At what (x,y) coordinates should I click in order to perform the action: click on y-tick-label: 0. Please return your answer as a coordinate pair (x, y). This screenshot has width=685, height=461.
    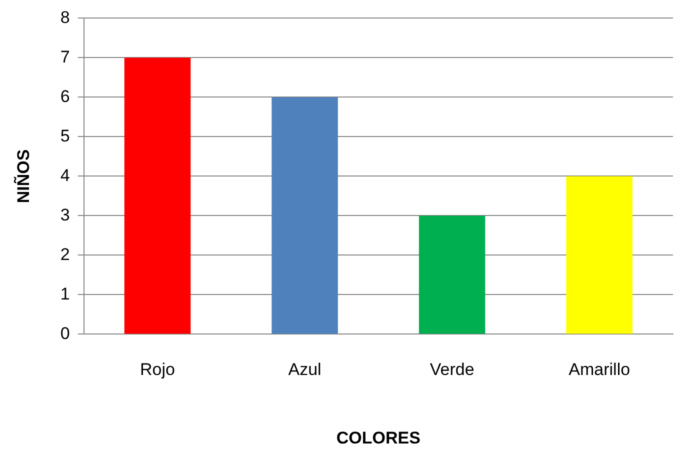
    Looking at the image, I should click on (65, 333).